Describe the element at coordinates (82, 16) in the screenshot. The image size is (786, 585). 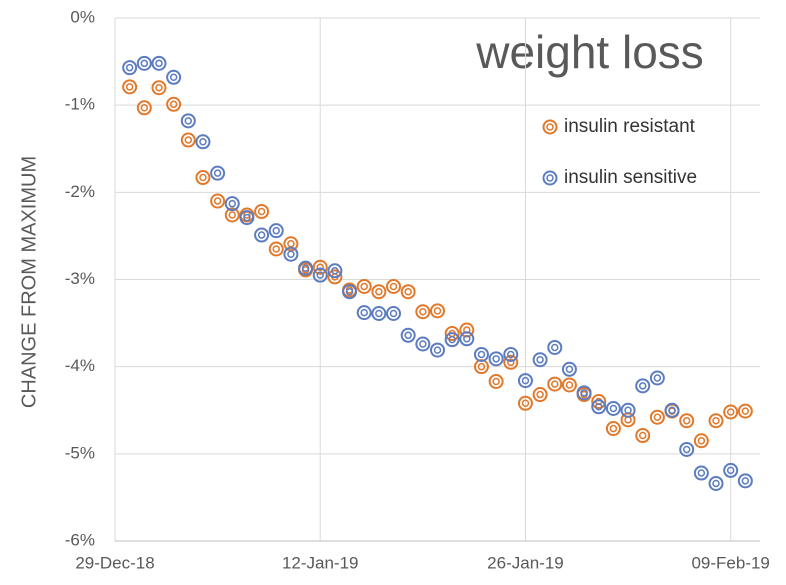
I see `y-tick-label: 0%` at that location.